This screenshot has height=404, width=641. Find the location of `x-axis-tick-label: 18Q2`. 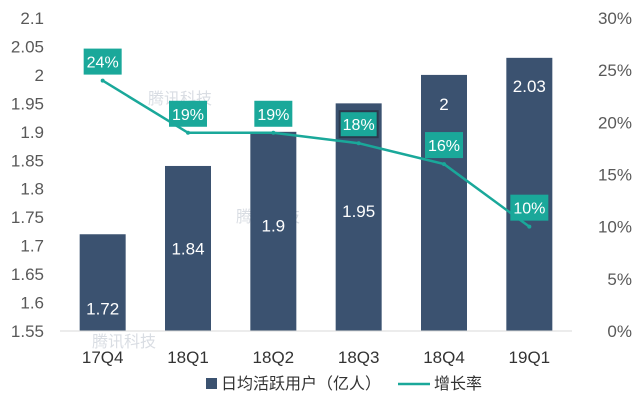

x-axis-tick-label: 18Q2 is located at coordinates (274, 357).